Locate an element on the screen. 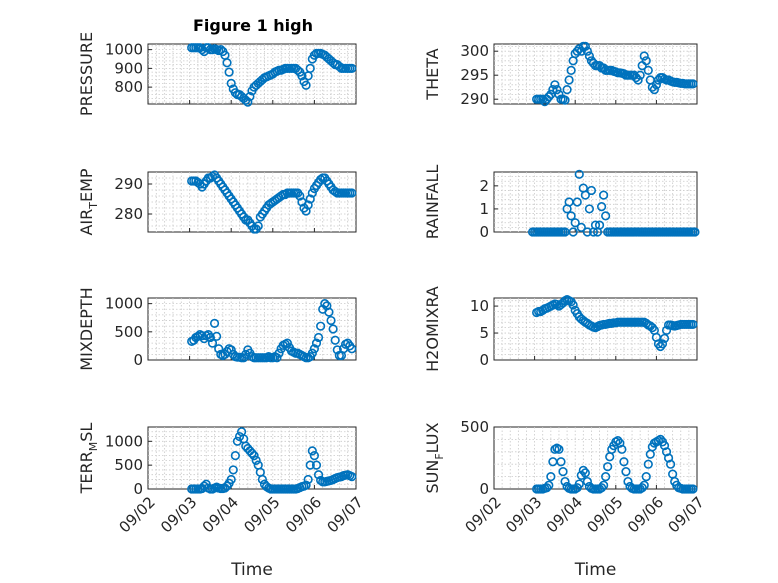 This screenshot has height=583, width=778. y-axis-label: H2OMIXRA is located at coordinates (432, 329).